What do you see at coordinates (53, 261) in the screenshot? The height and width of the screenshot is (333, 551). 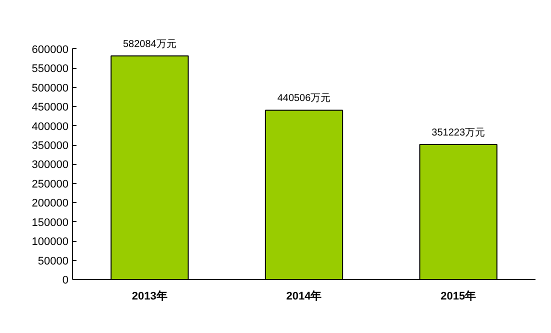 I see `y-tick-label: 50000` at bounding box center [53, 261].